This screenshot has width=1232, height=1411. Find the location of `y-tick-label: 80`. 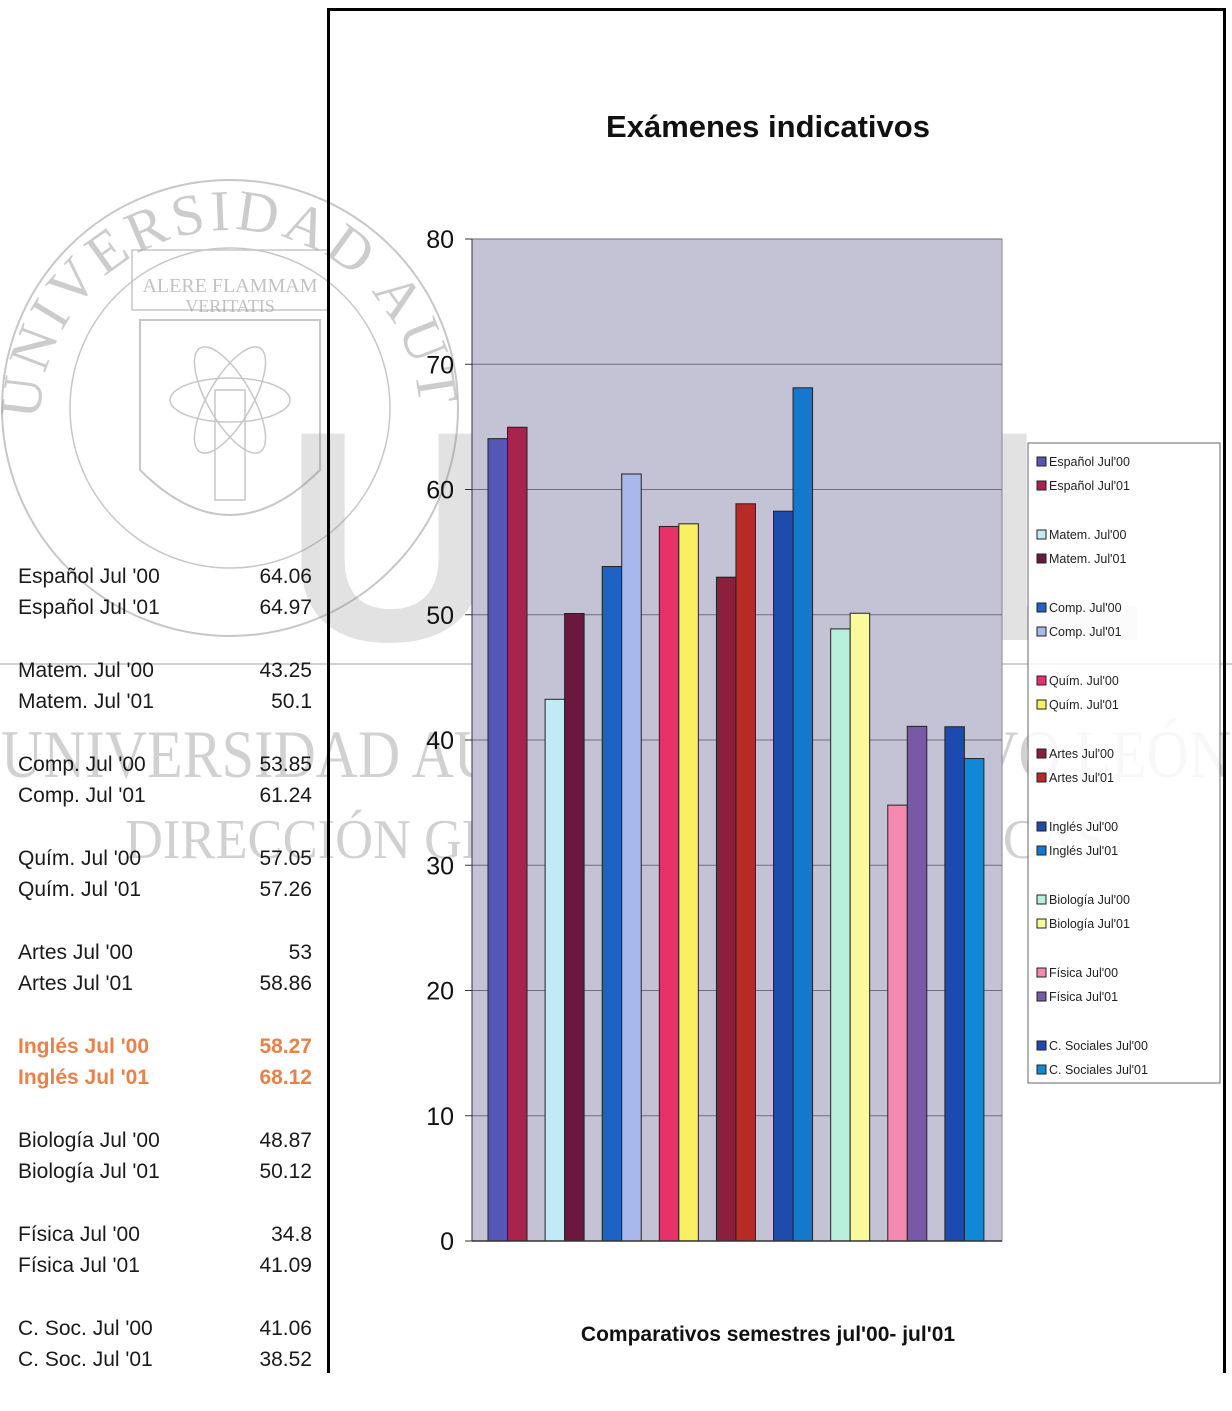

y-tick-label: 80 is located at coordinates (440, 240).